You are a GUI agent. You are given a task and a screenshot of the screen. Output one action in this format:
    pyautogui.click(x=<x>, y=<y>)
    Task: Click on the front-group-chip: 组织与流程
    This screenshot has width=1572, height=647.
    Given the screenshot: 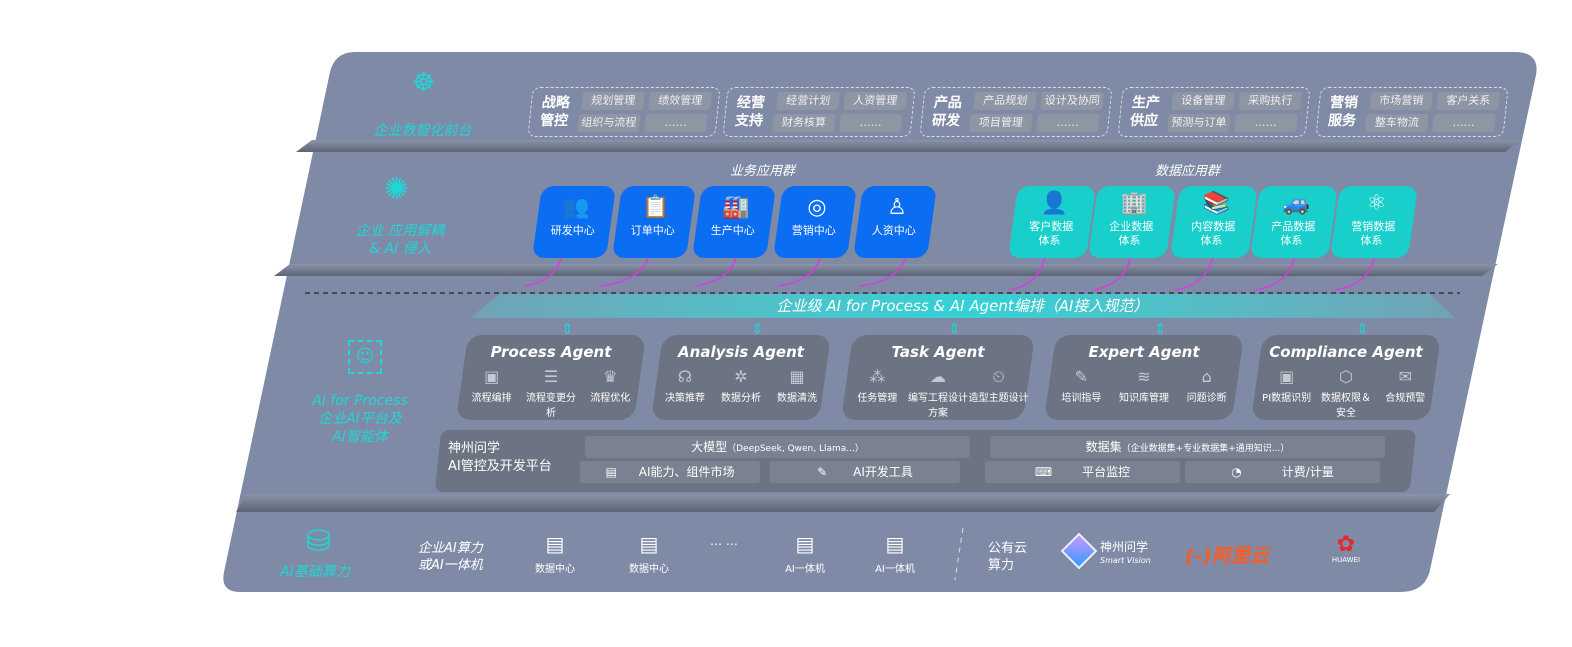 What is the action you would take?
    pyautogui.click(x=608, y=123)
    